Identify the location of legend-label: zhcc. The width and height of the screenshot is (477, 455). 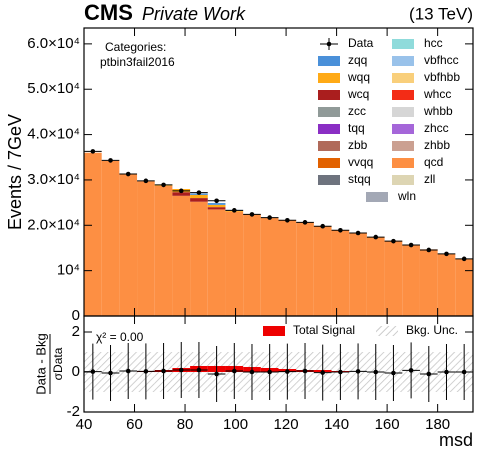
(436, 128).